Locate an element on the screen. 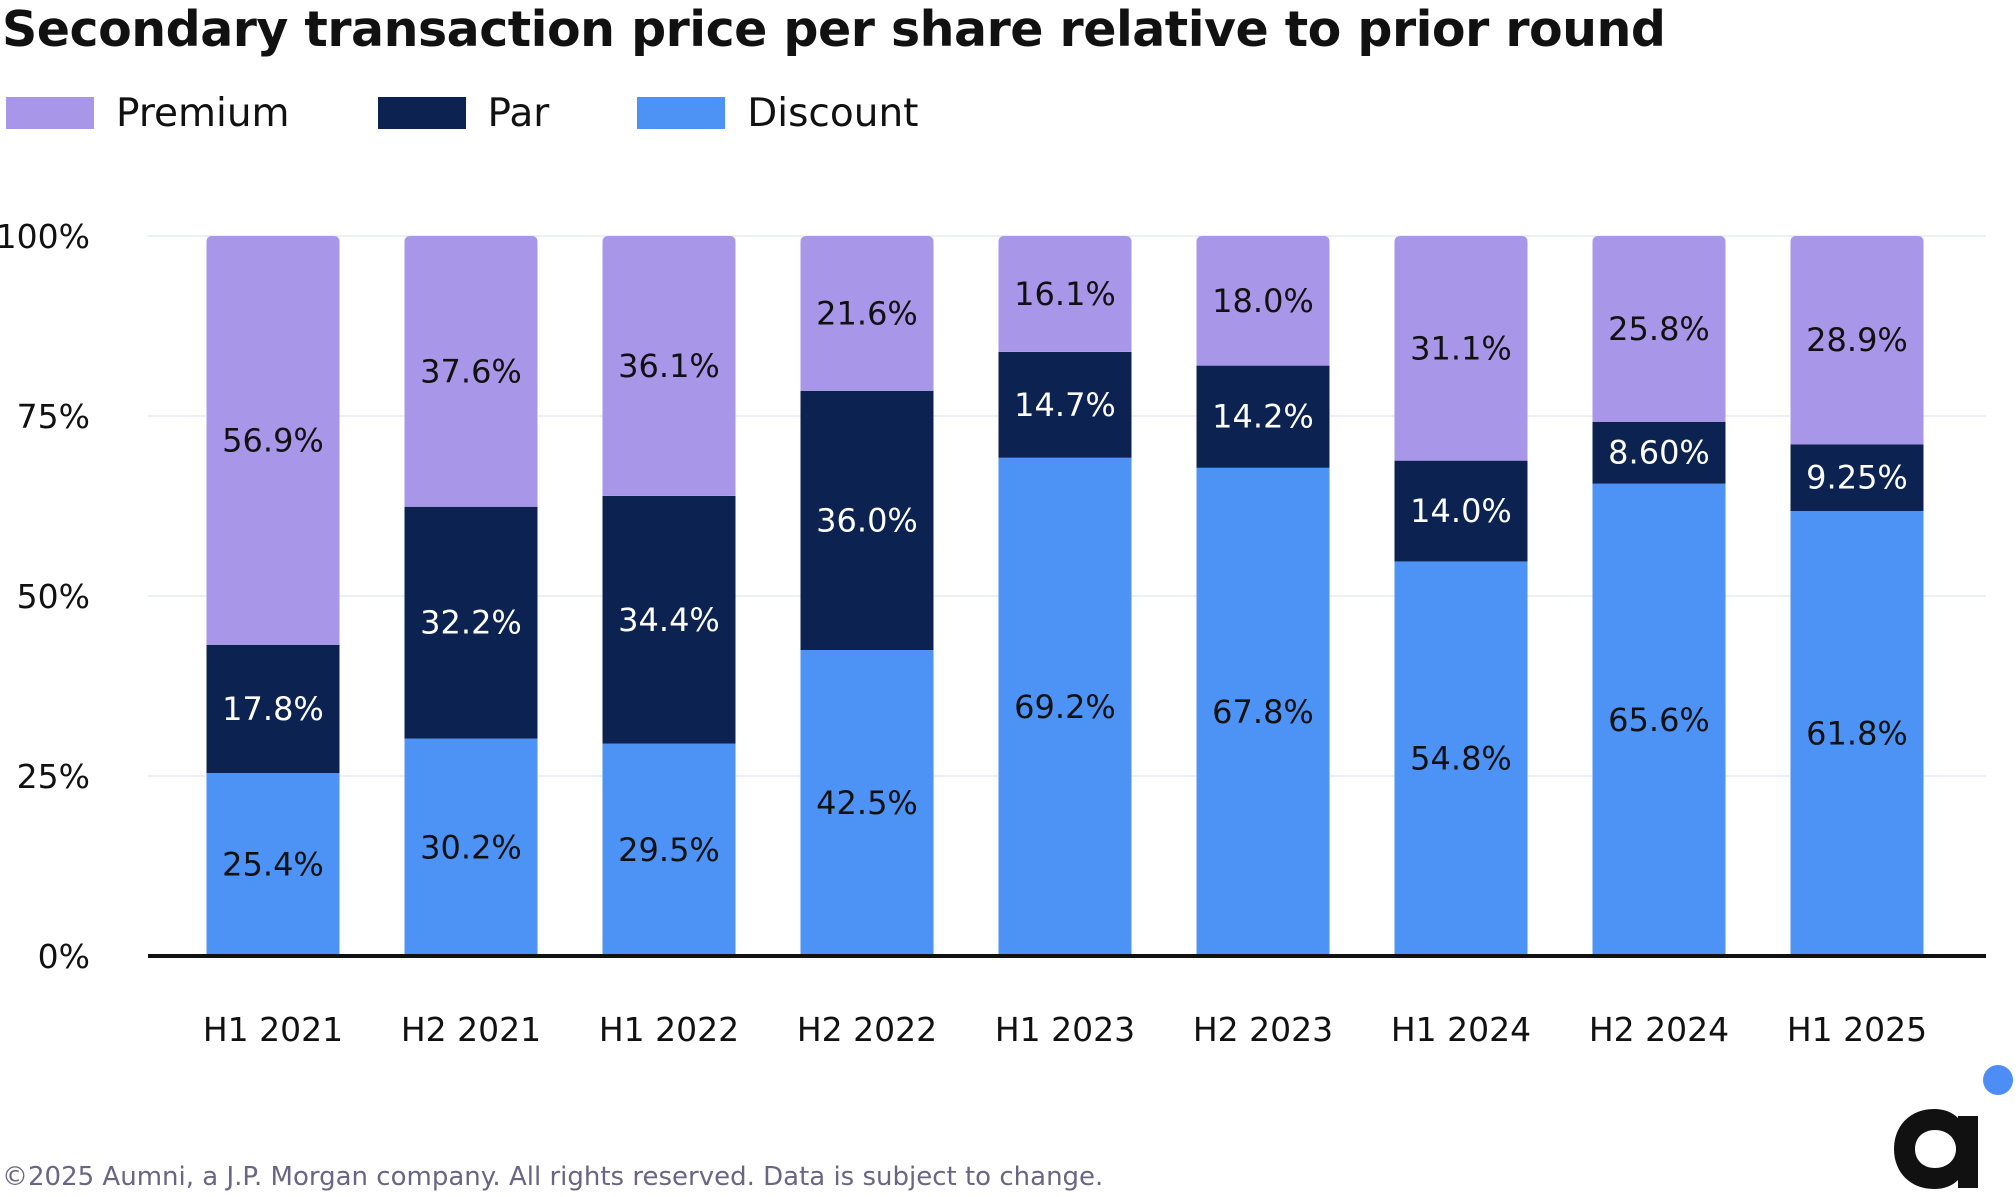 This screenshot has height=1197, width=2016. data-label-premium: 56.9% is located at coordinates (273, 440).